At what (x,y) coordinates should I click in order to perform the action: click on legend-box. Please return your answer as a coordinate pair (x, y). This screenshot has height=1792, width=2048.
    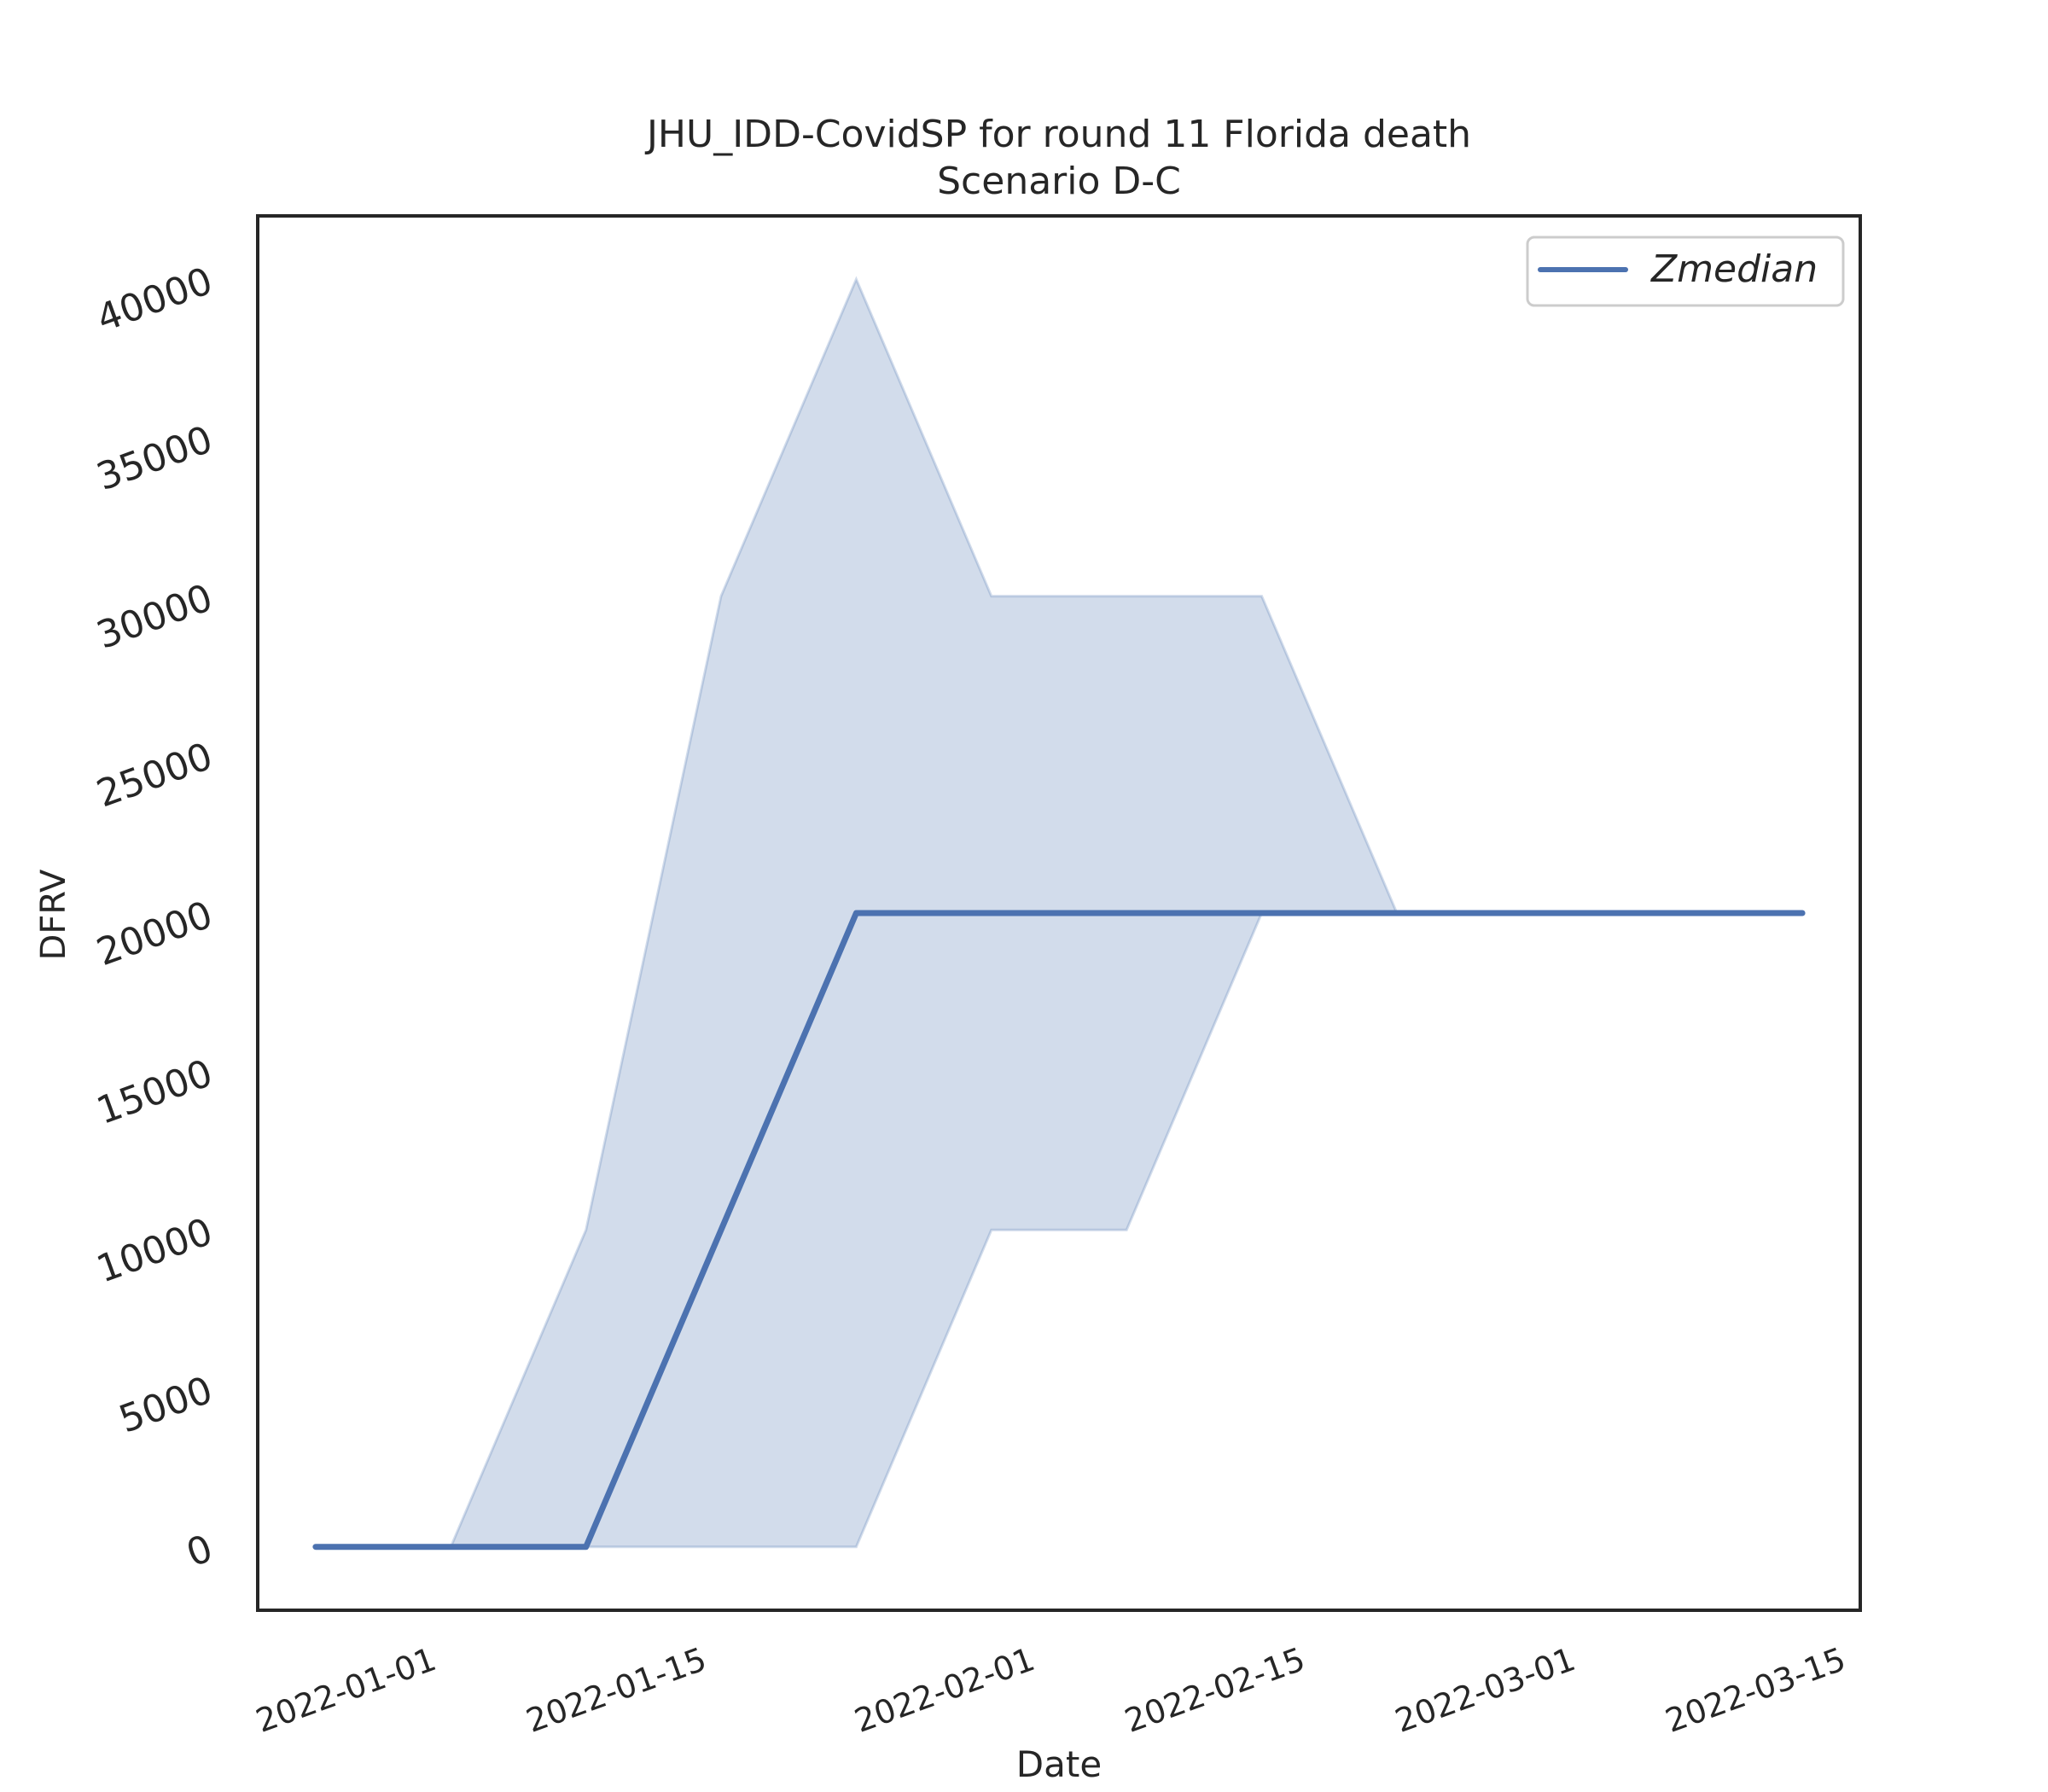
    Looking at the image, I should click on (1685, 271).